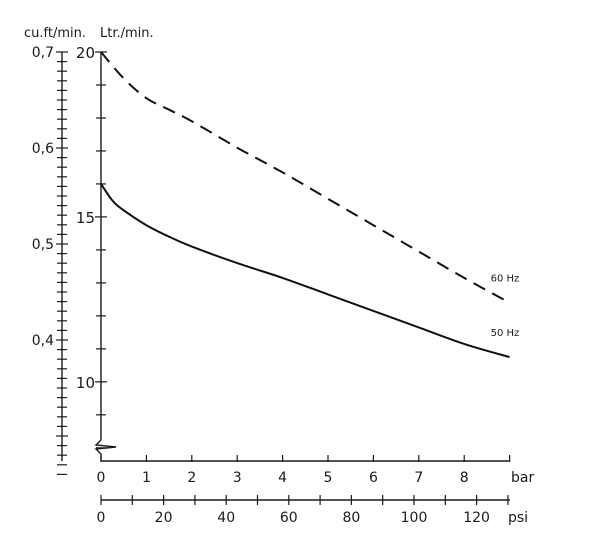 This screenshot has width=591, height=555. What do you see at coordinates (43, 149) in the screenshot?
I see `y-cuft-tick-label: 0,6` at bounding box center [43, 149].